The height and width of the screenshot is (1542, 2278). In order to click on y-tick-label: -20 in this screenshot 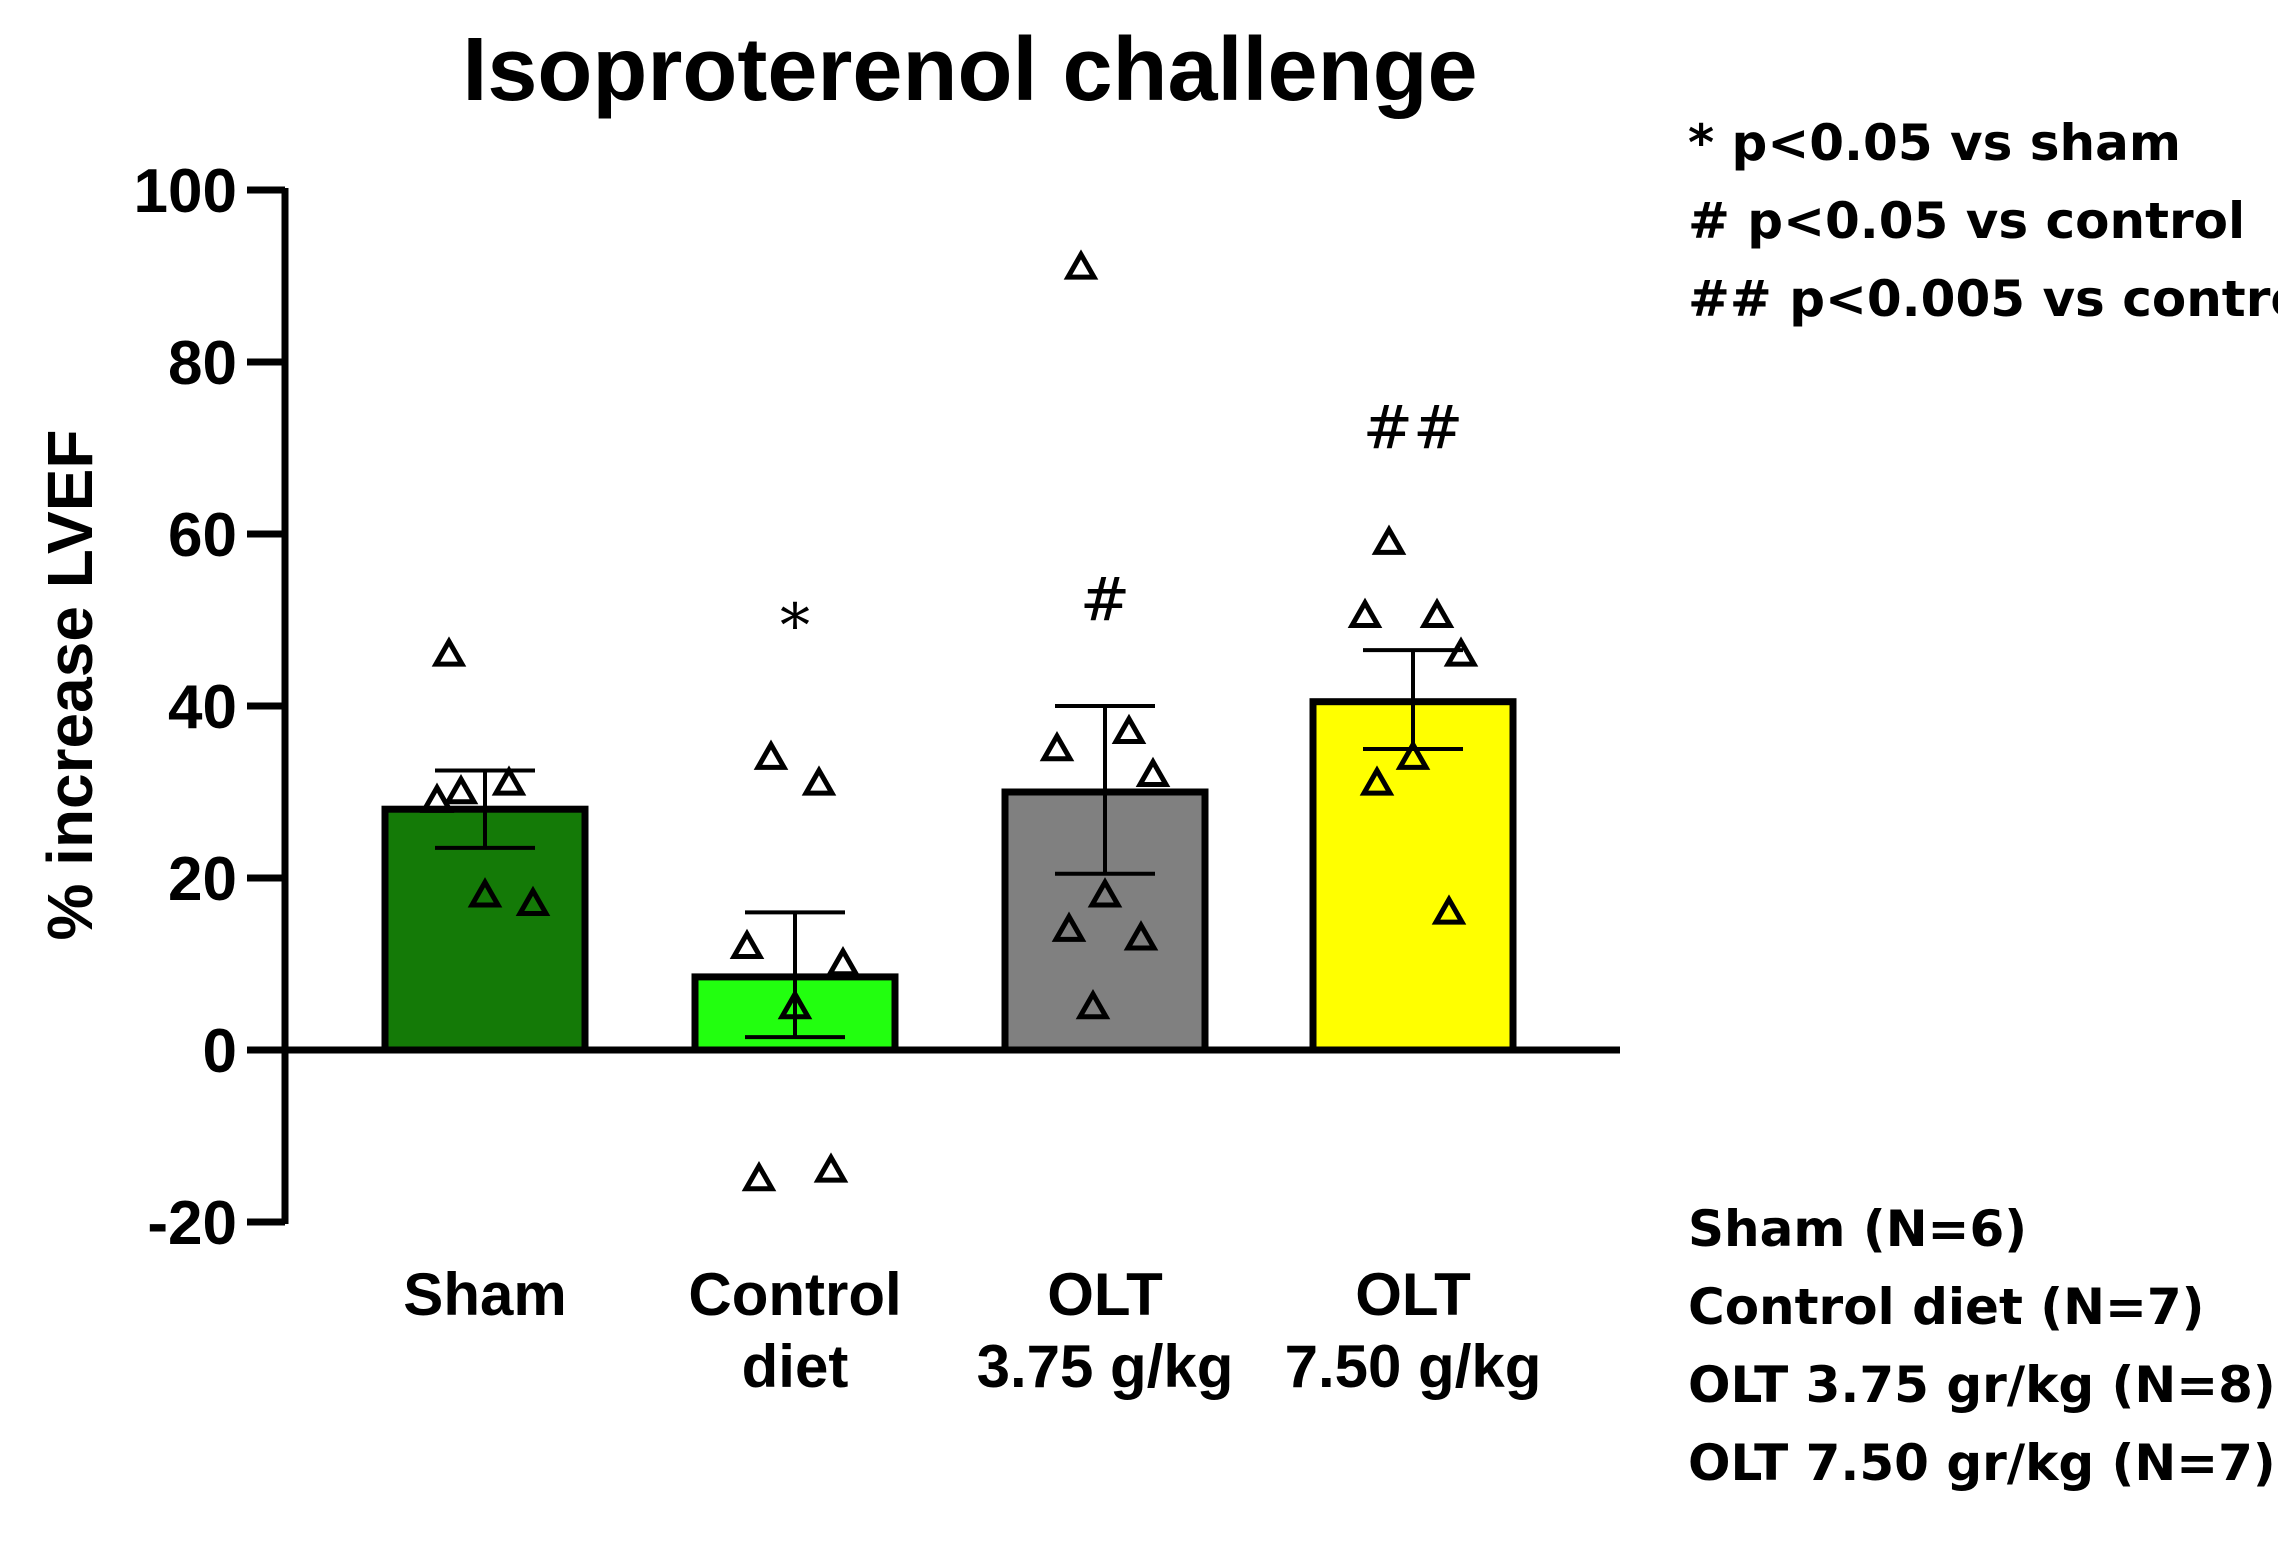, I will do `click(192, 1223)`.